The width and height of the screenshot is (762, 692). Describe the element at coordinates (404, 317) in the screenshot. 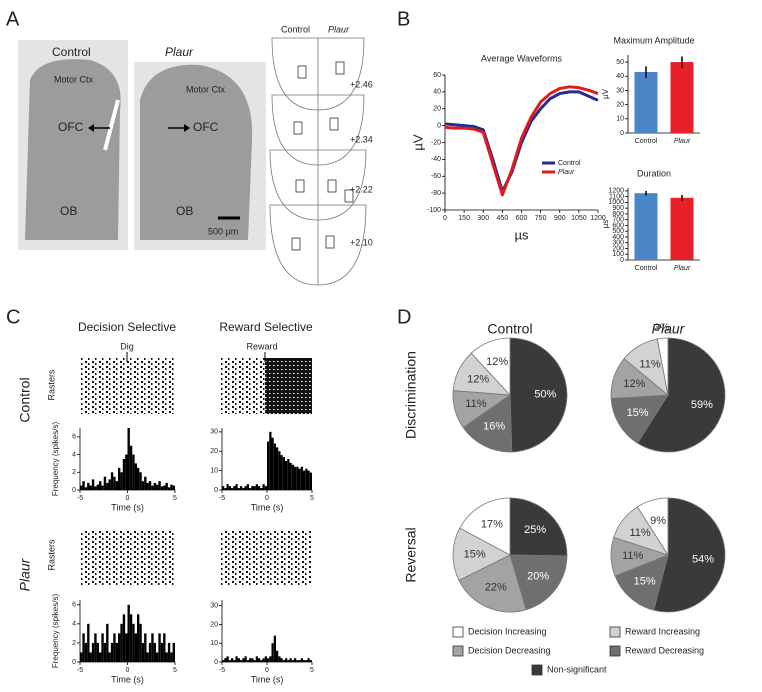

I see `panel-label: D` at that location.